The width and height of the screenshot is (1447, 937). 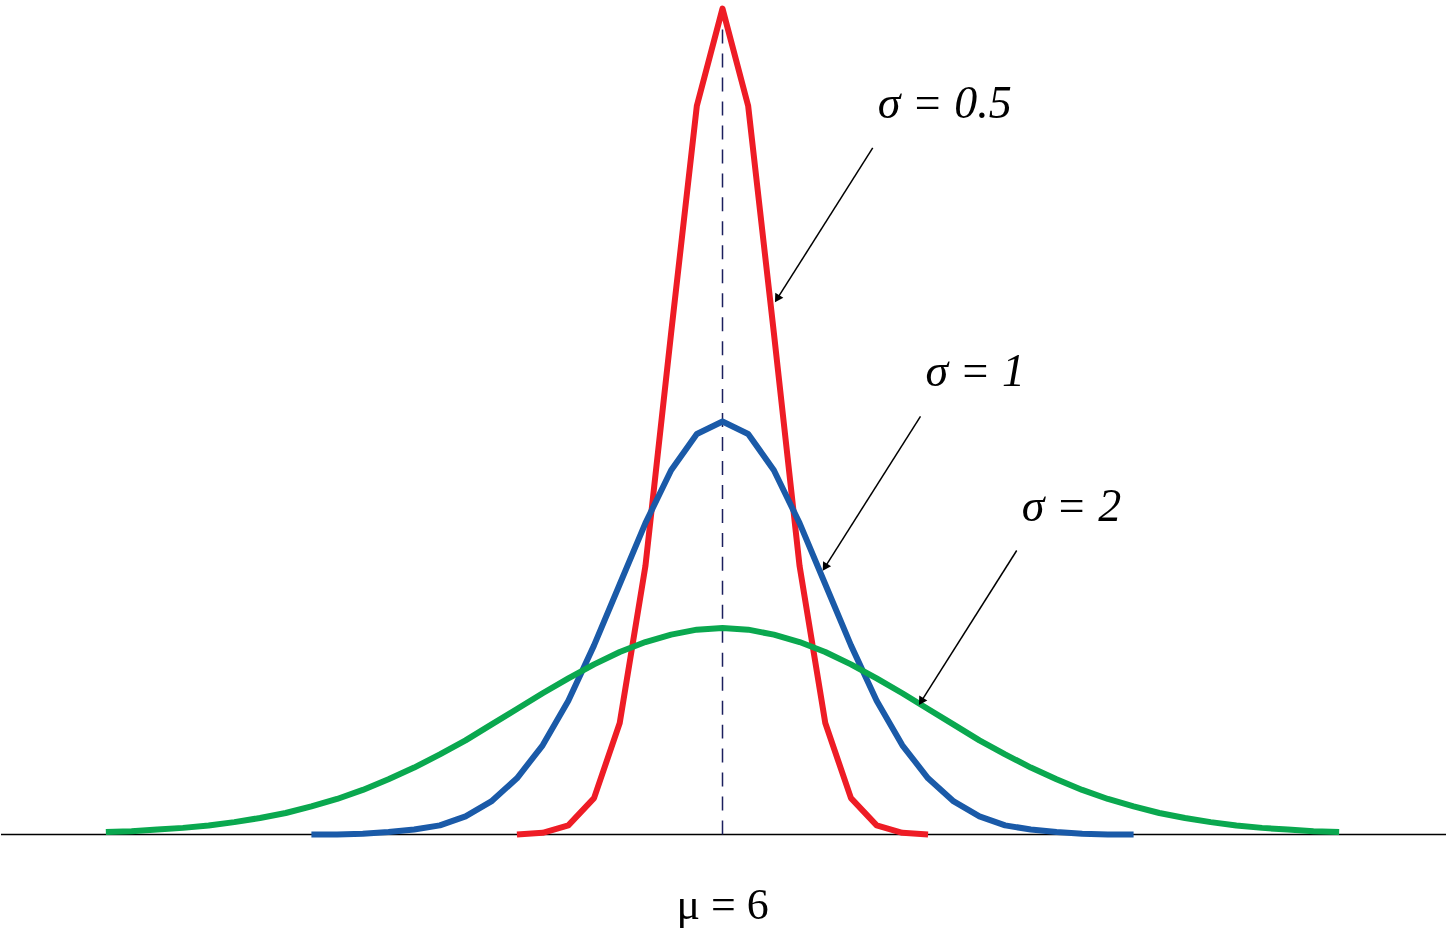 I want to click on text: σ = 1, so click(x=975, y=371).